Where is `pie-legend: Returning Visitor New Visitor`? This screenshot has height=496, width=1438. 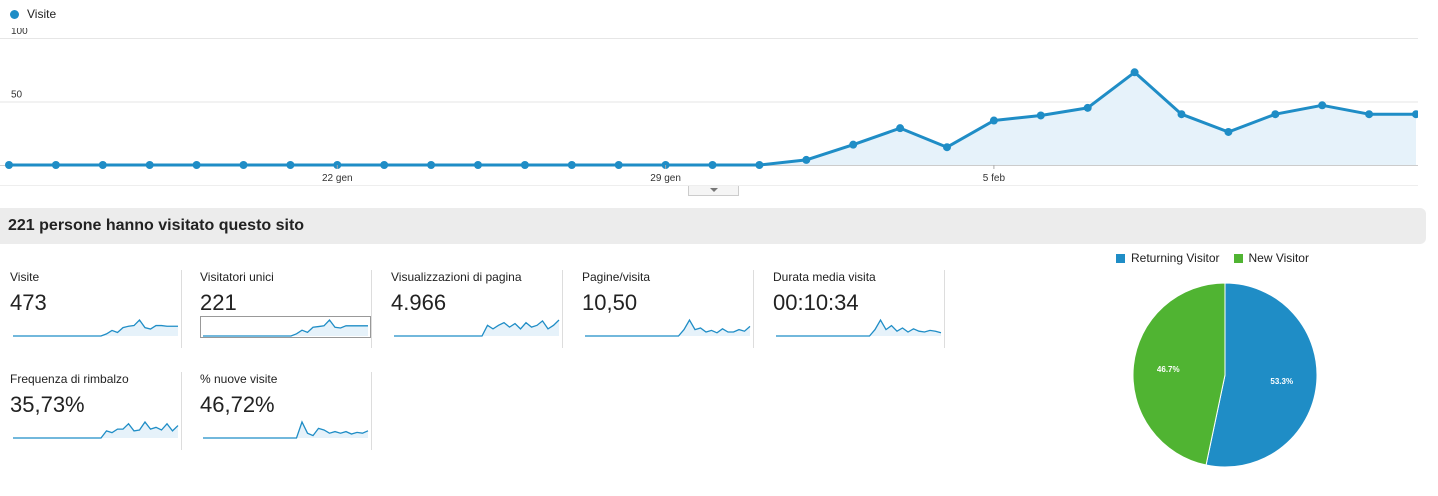 pie-legend: Returning Visitor New Visitor is located at coordinates (1212, 258).